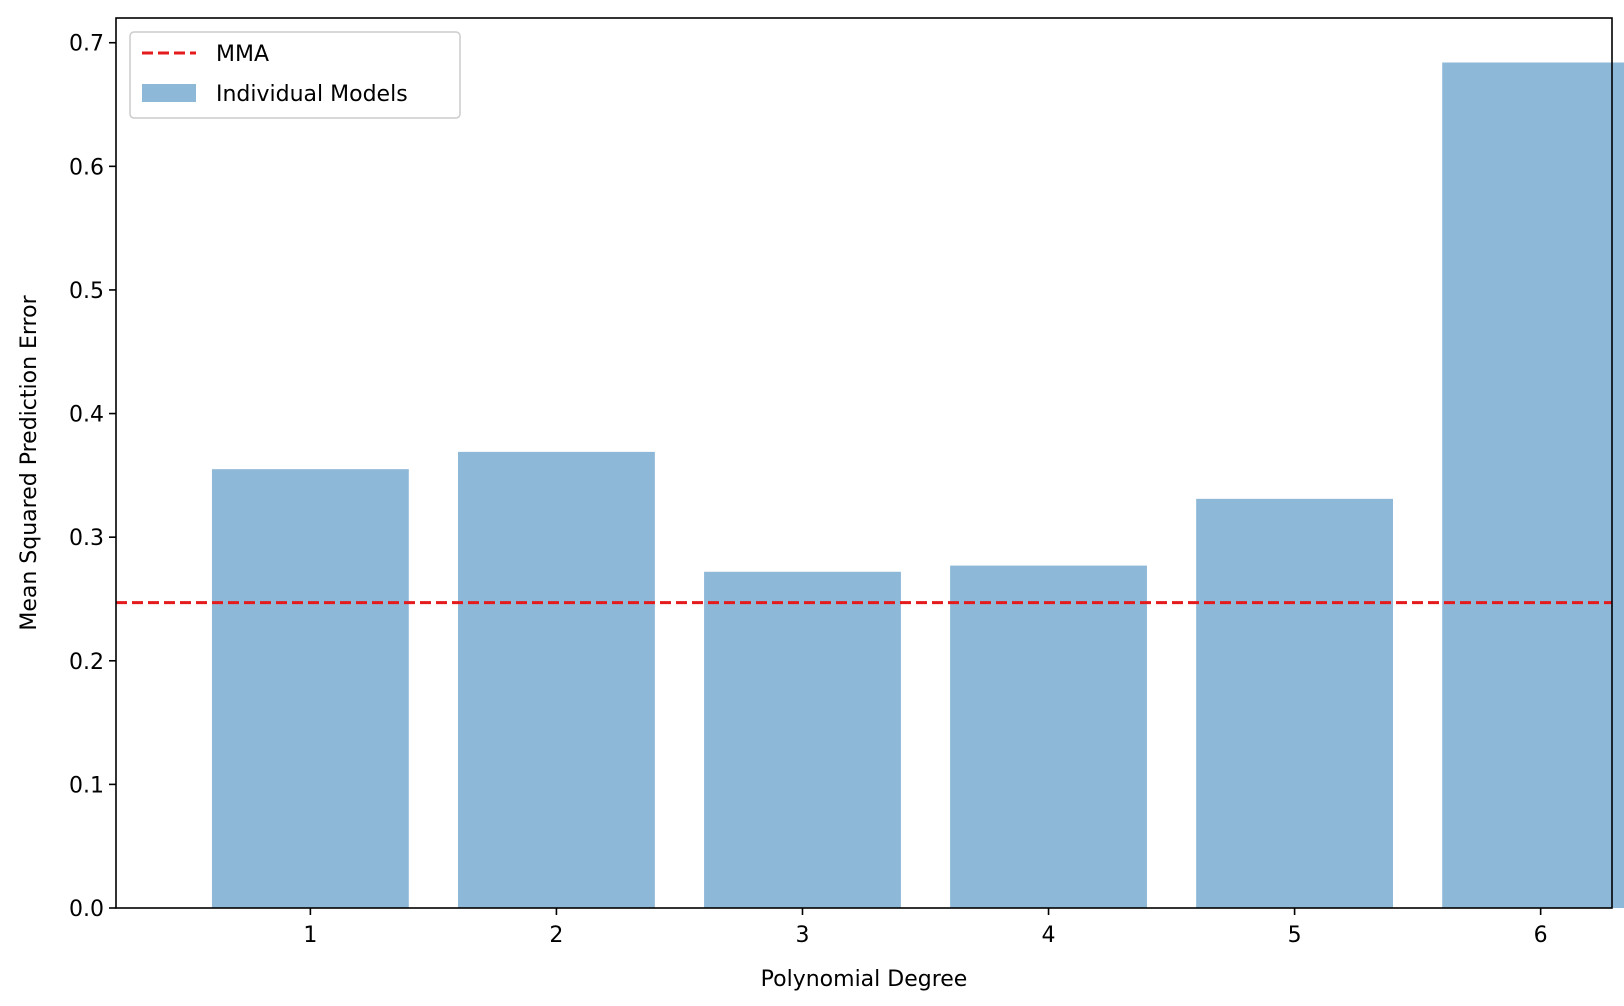 The width and height of the screenshot is (1624, 1006). Describe the element at coordinates (86, 538) in the screenshot. I see `y-tick-label: 0.3` at that location.